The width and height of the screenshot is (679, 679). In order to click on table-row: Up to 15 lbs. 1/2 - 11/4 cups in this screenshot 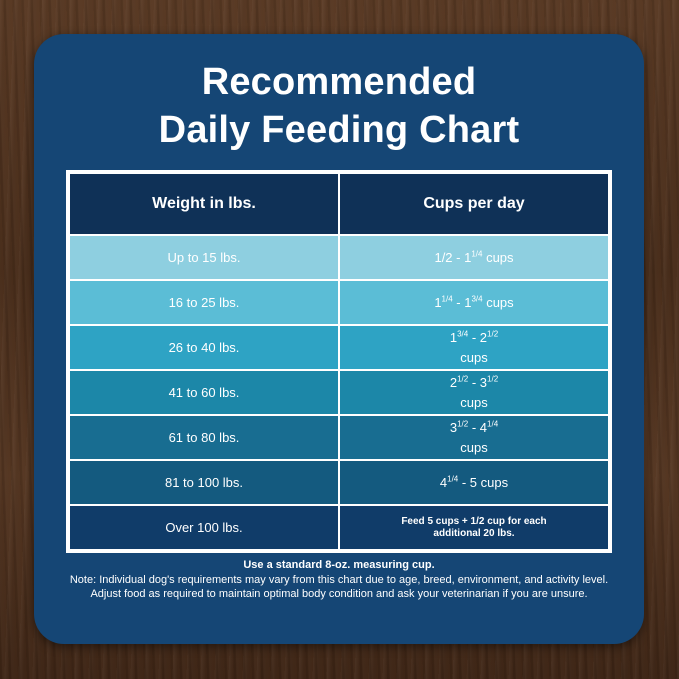, I will do `click(339, 257)`.